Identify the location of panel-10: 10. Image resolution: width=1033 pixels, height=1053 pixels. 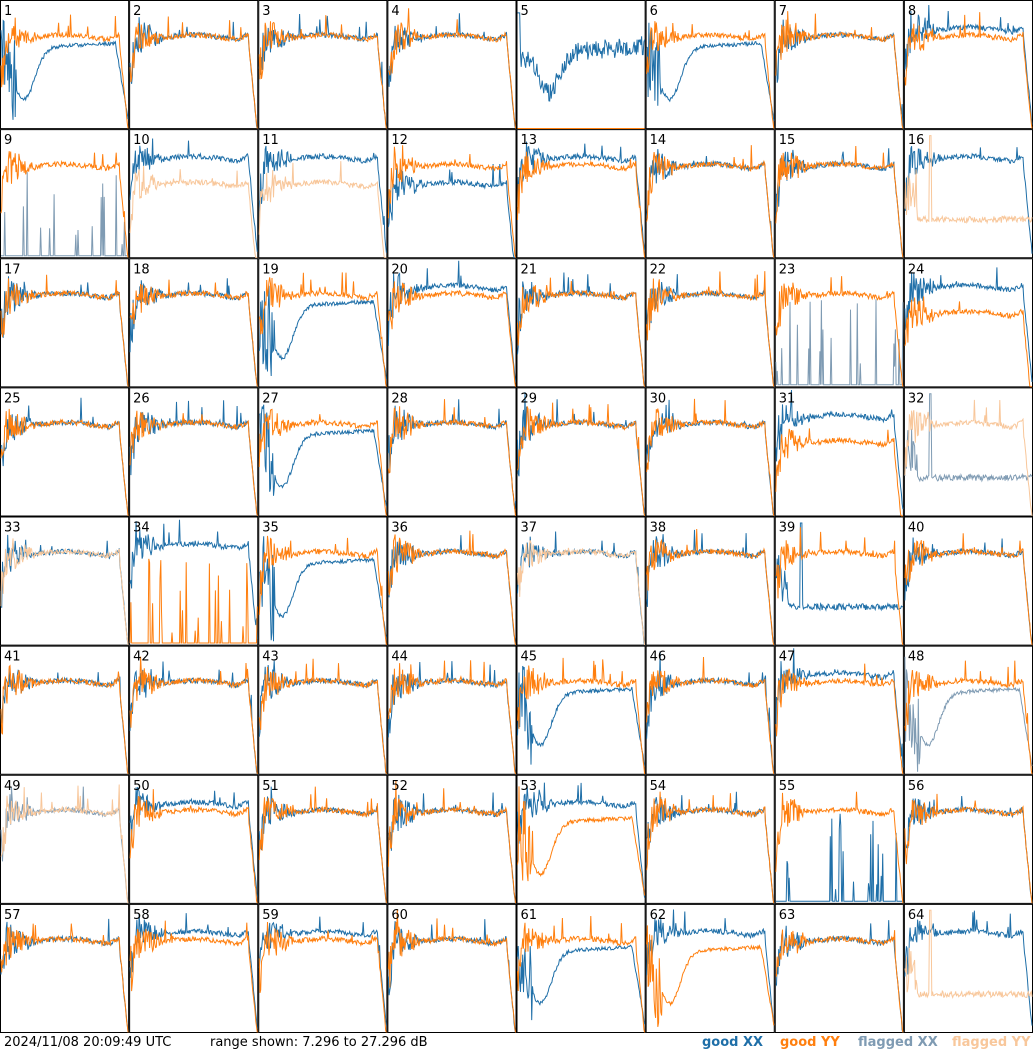
(194, 194).